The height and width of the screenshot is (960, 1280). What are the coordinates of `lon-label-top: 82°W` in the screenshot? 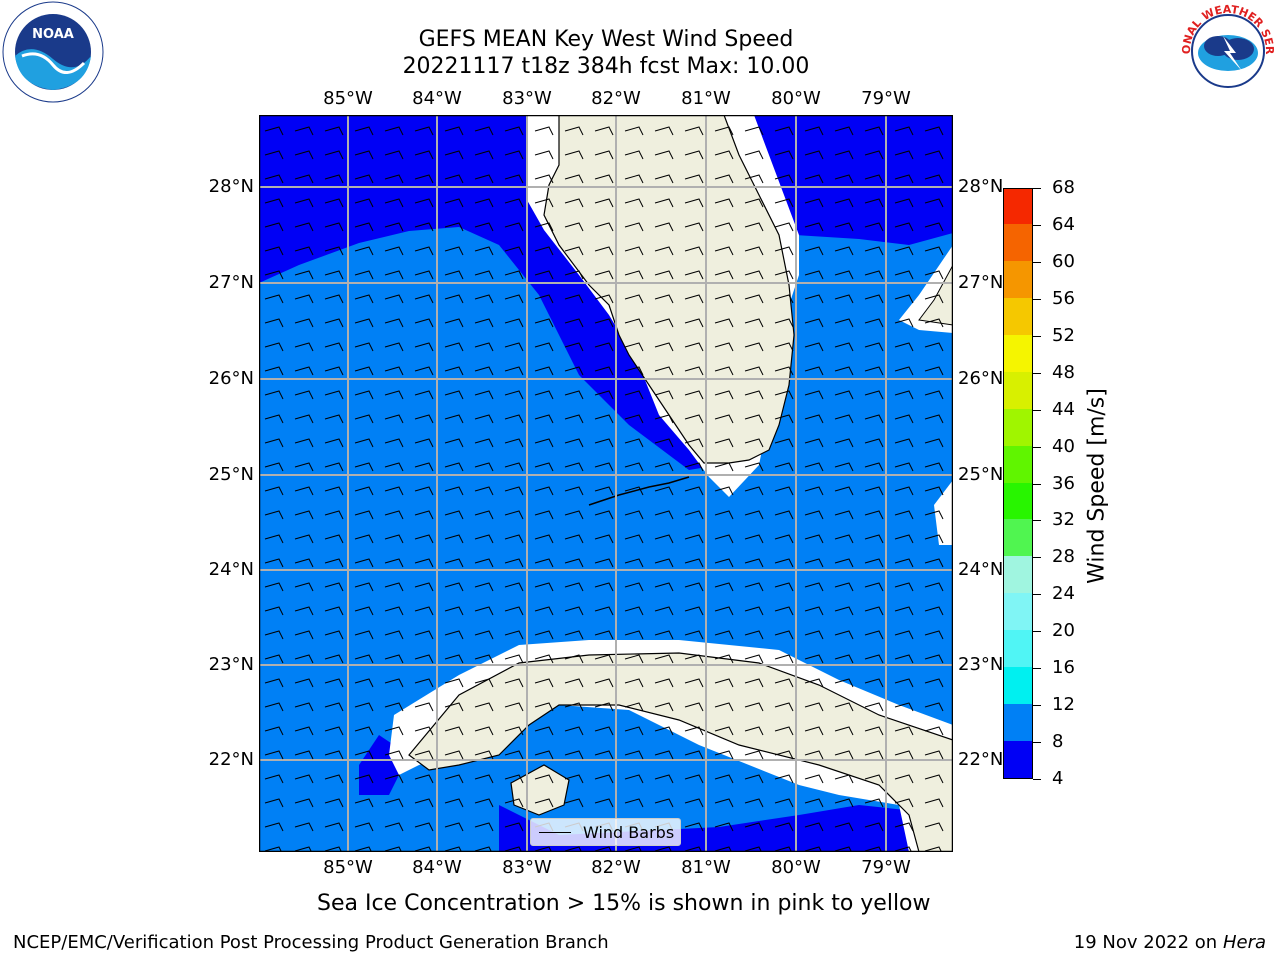 It's located at (616, 98).